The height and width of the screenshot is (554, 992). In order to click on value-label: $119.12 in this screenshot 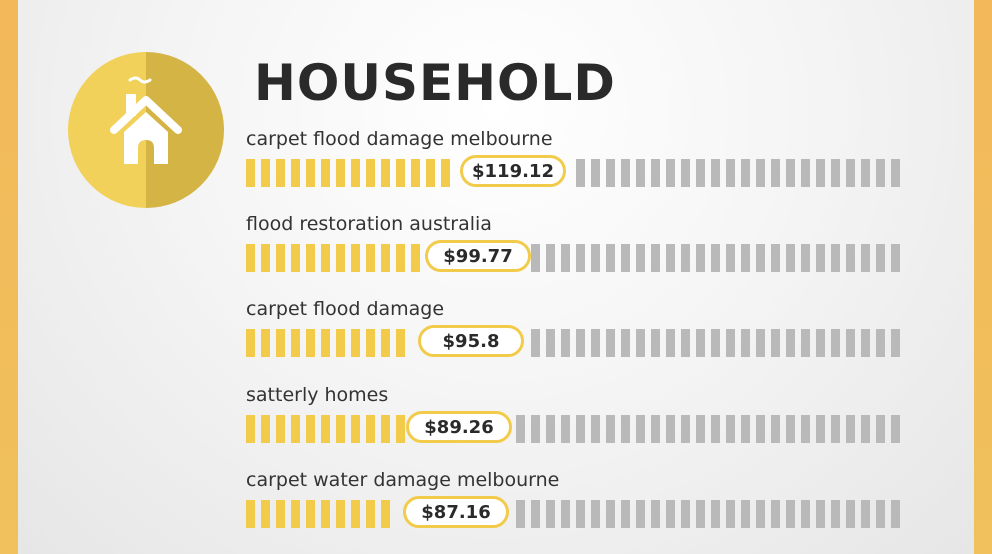, I will do `click(513, 171)`.